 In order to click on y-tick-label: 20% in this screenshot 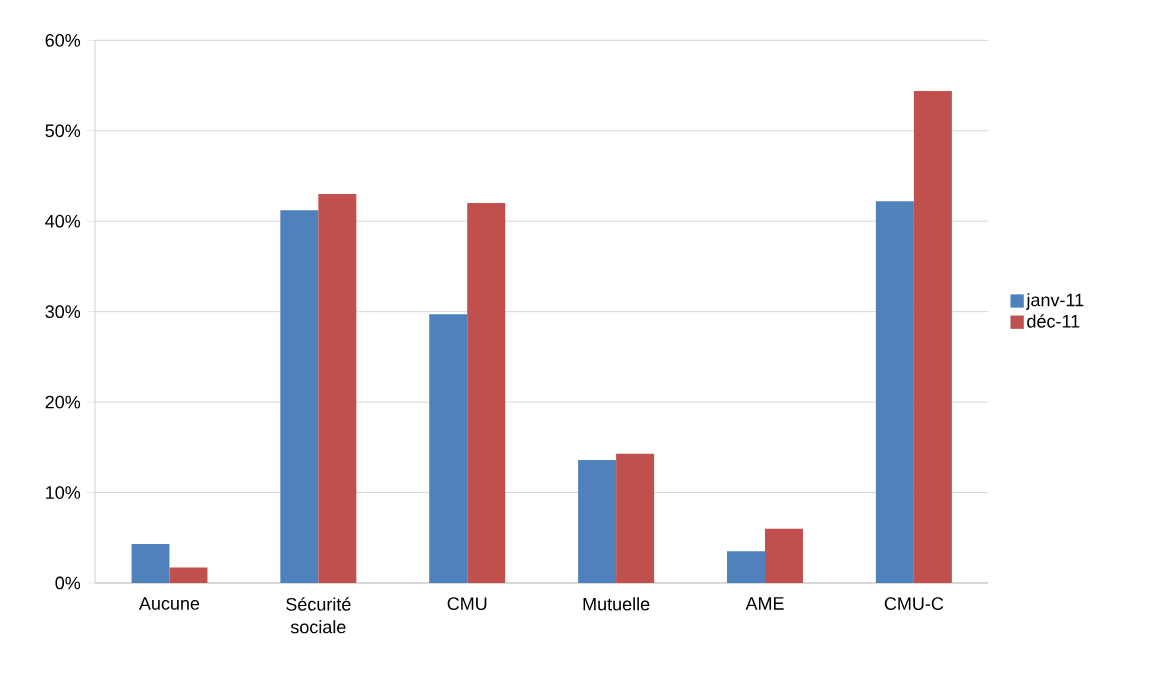, I will do `click(63, 402)`.